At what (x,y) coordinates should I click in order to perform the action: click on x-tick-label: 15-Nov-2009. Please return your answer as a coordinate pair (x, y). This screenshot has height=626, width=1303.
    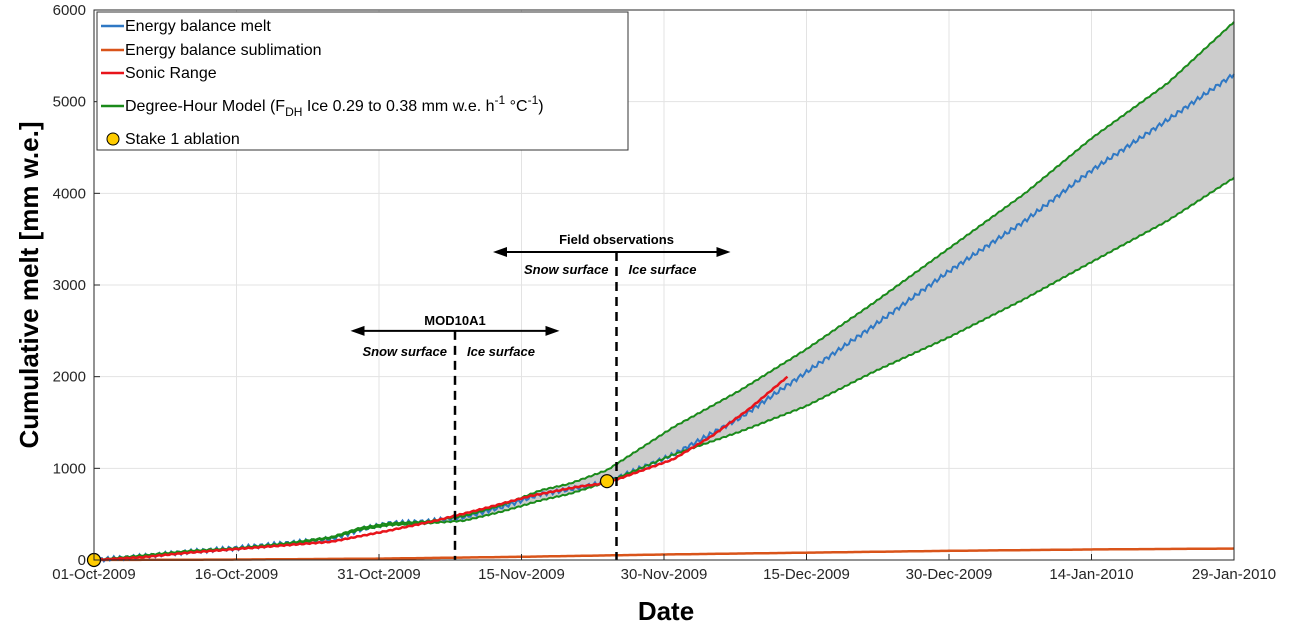
    Looking at the image, I should click on (521, 574).